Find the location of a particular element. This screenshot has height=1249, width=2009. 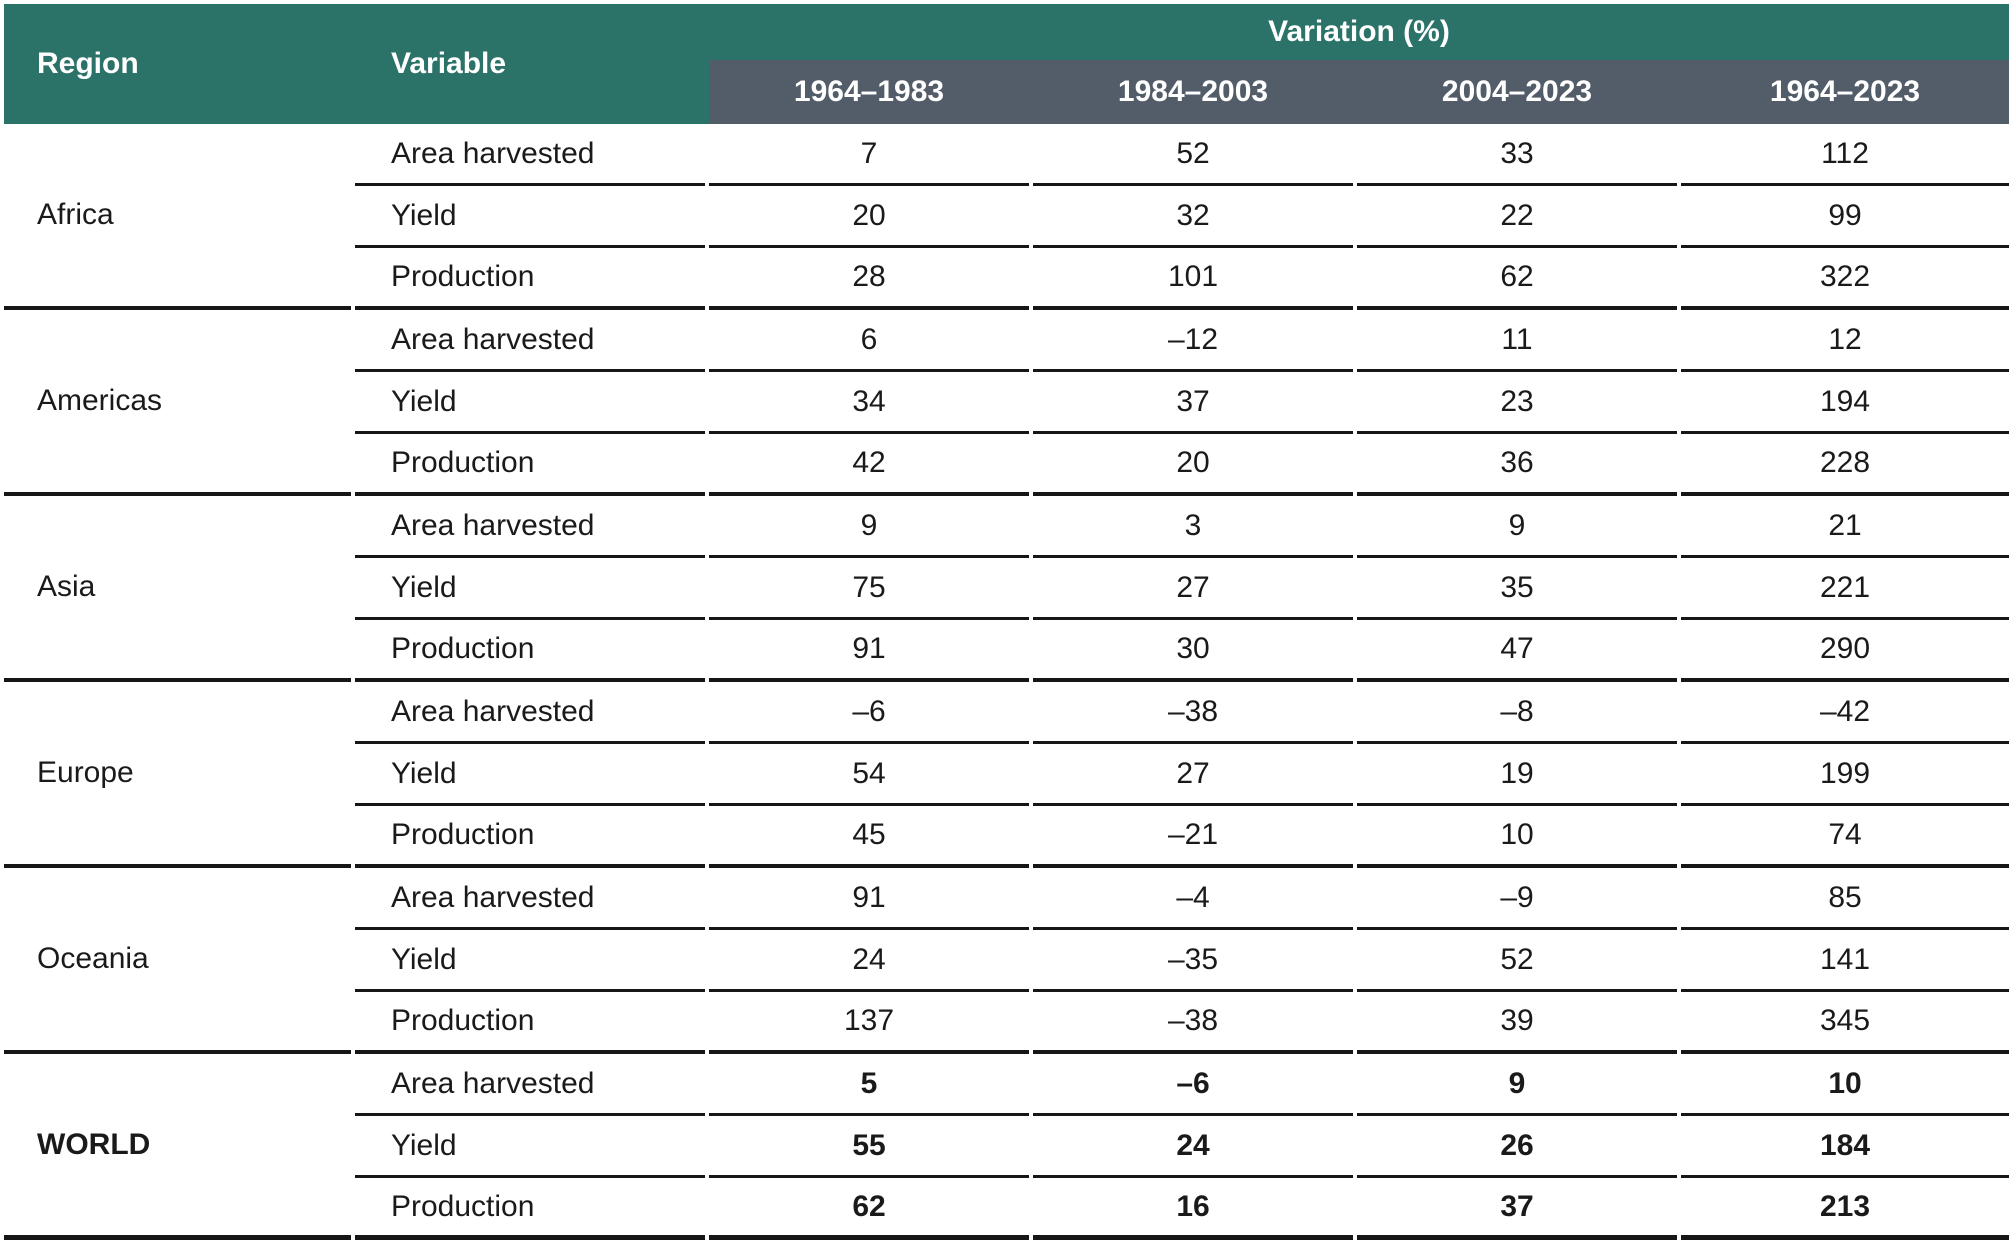

value-cell: 74 is located at coordinates (1845, 837).